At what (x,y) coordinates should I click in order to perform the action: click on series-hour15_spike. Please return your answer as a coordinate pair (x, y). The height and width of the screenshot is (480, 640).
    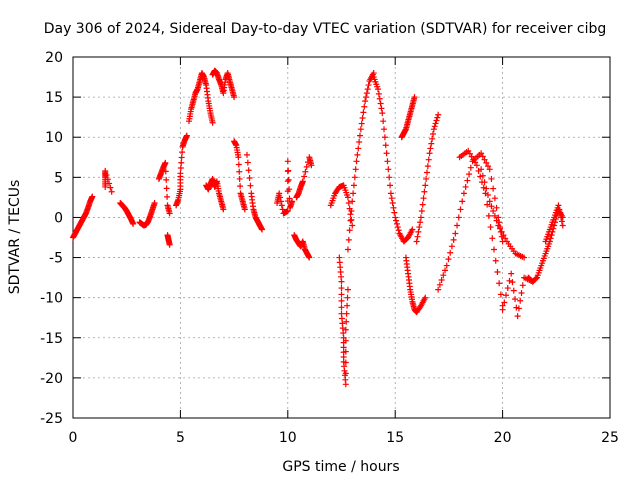
    Looking at the image, I should click on (408, 117).